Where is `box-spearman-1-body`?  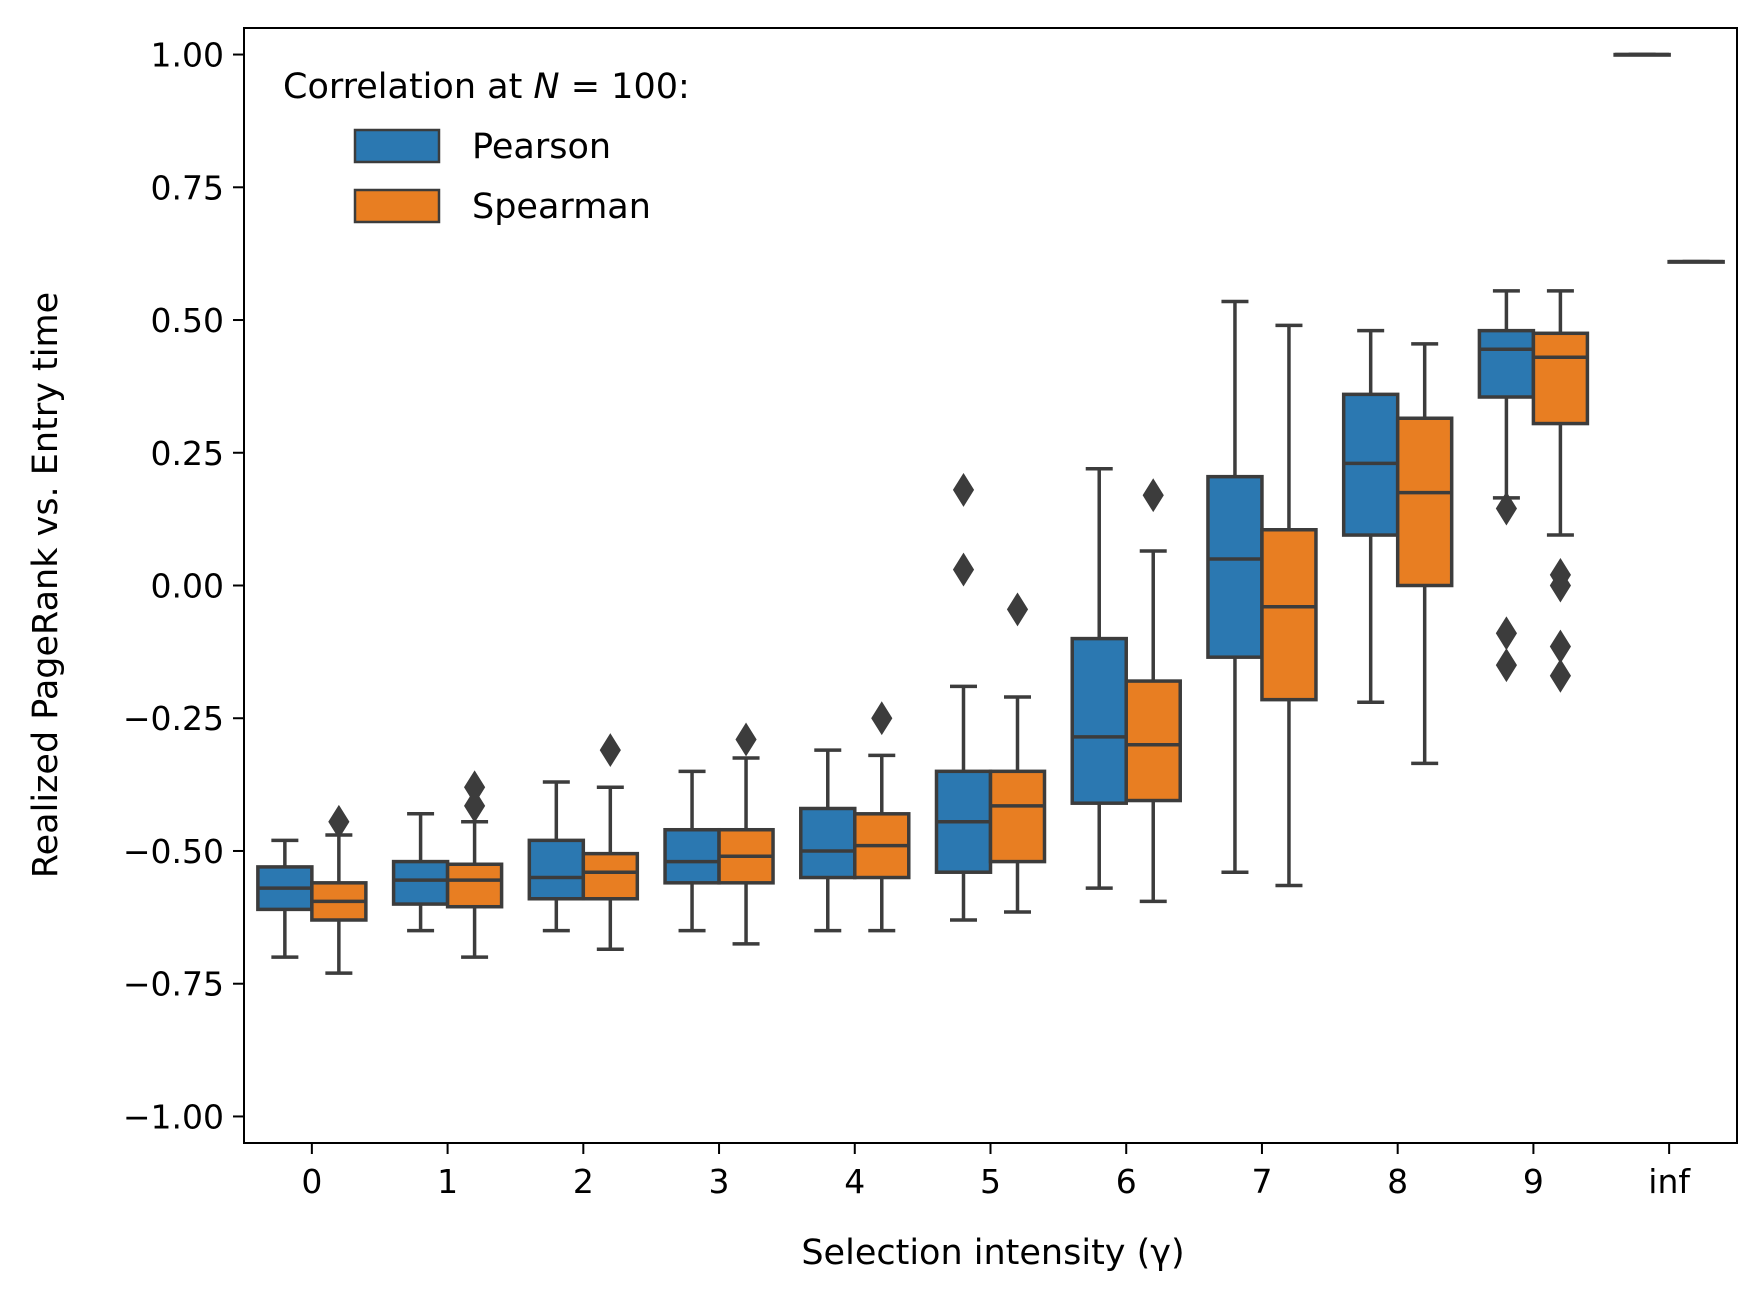
box-spearman-1-body is located at coordinates (474, 885).